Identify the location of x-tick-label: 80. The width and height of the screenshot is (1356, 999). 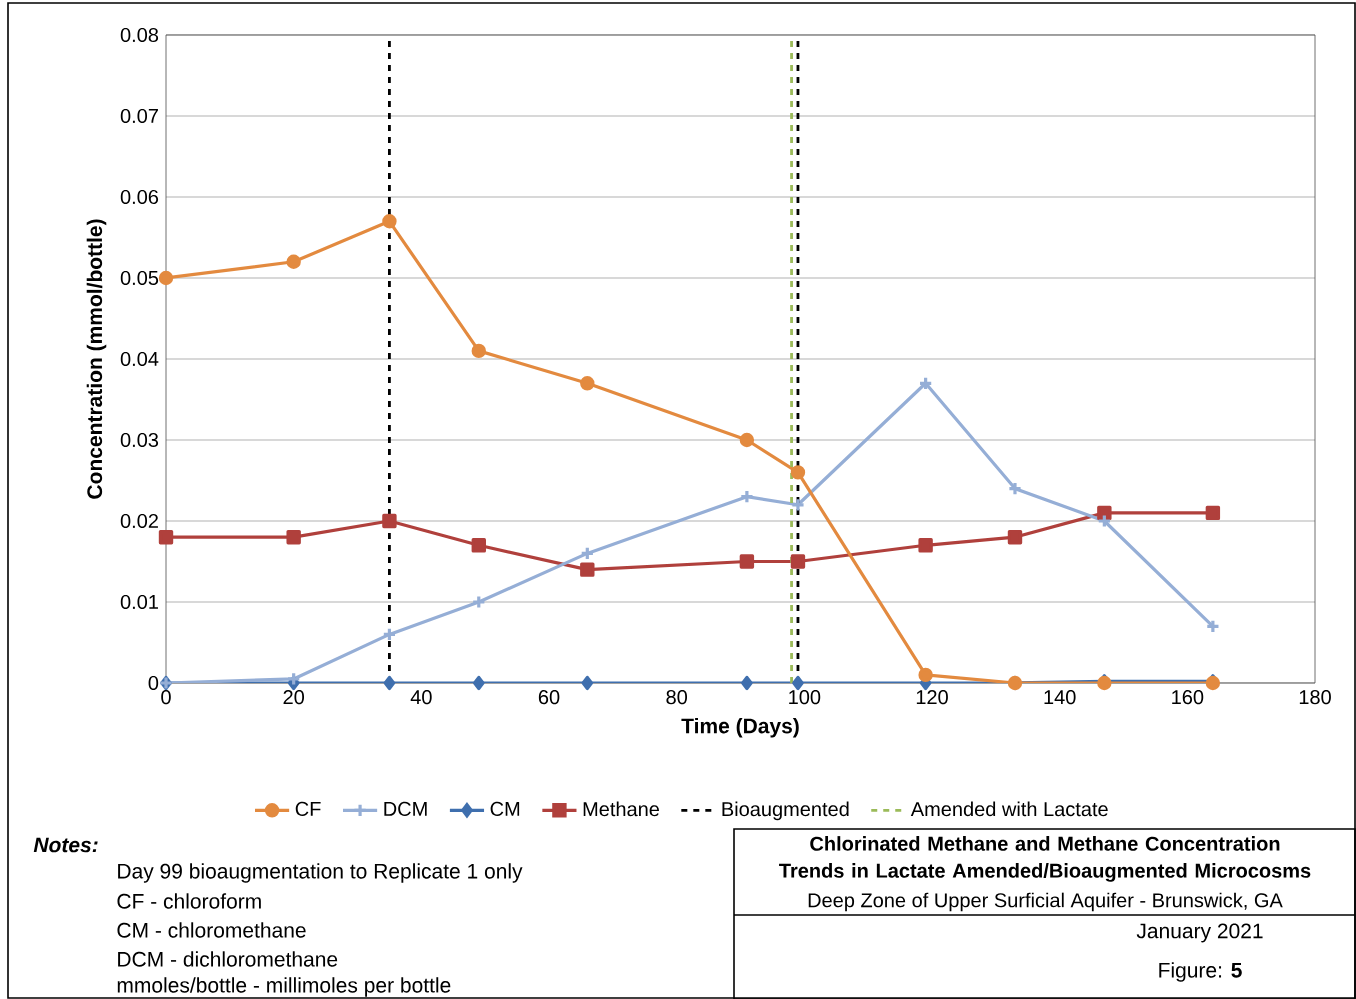
(677, 697).